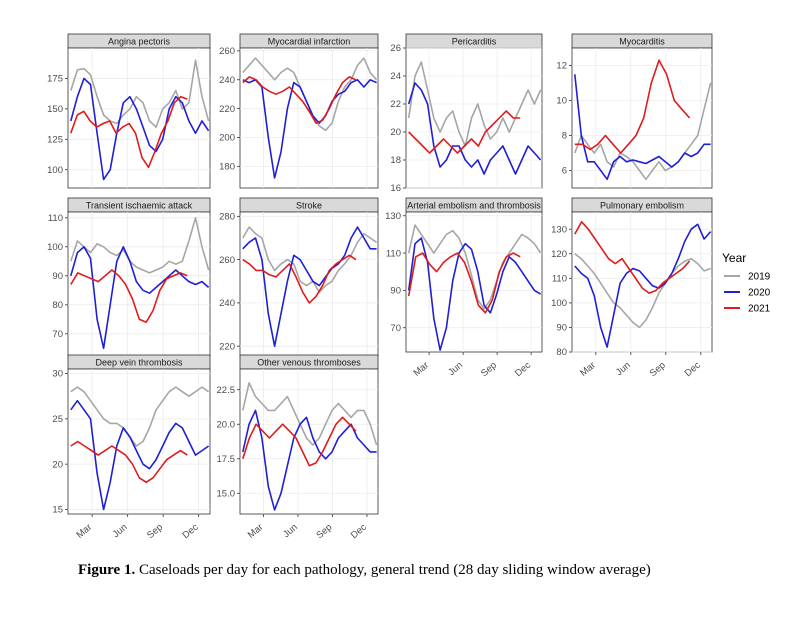 The width and height of the screenshot is (800, 623). I want to click on y-tick-label: 25, so click(57, 419).